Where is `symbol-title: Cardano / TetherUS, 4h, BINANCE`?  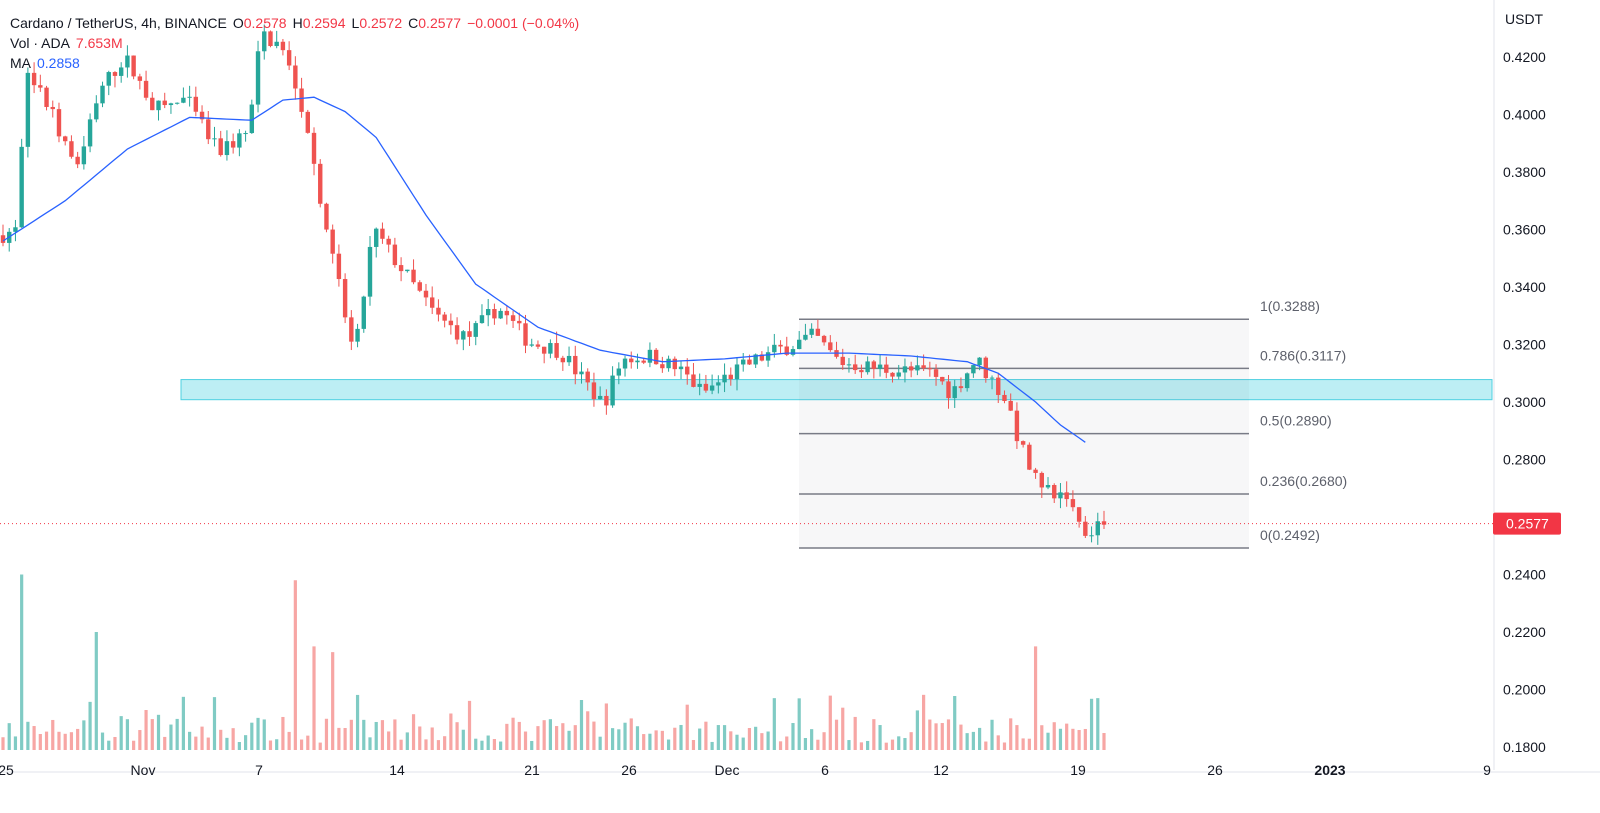 symbol-title: Cardano / TetherUS, 4h, BINANCE is located at coordinates (118, 23).